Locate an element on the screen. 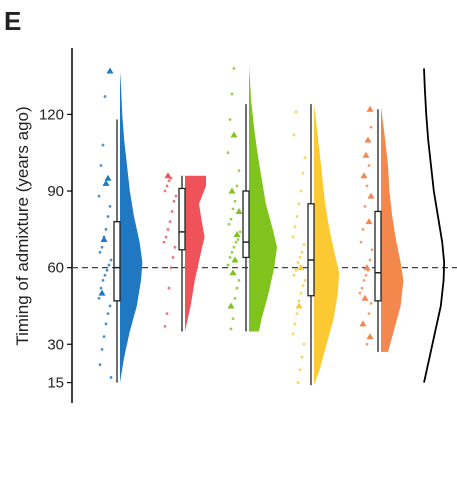 The image size is (457, 486). y-tick-label: 120 is located at coordinates (51, 114).